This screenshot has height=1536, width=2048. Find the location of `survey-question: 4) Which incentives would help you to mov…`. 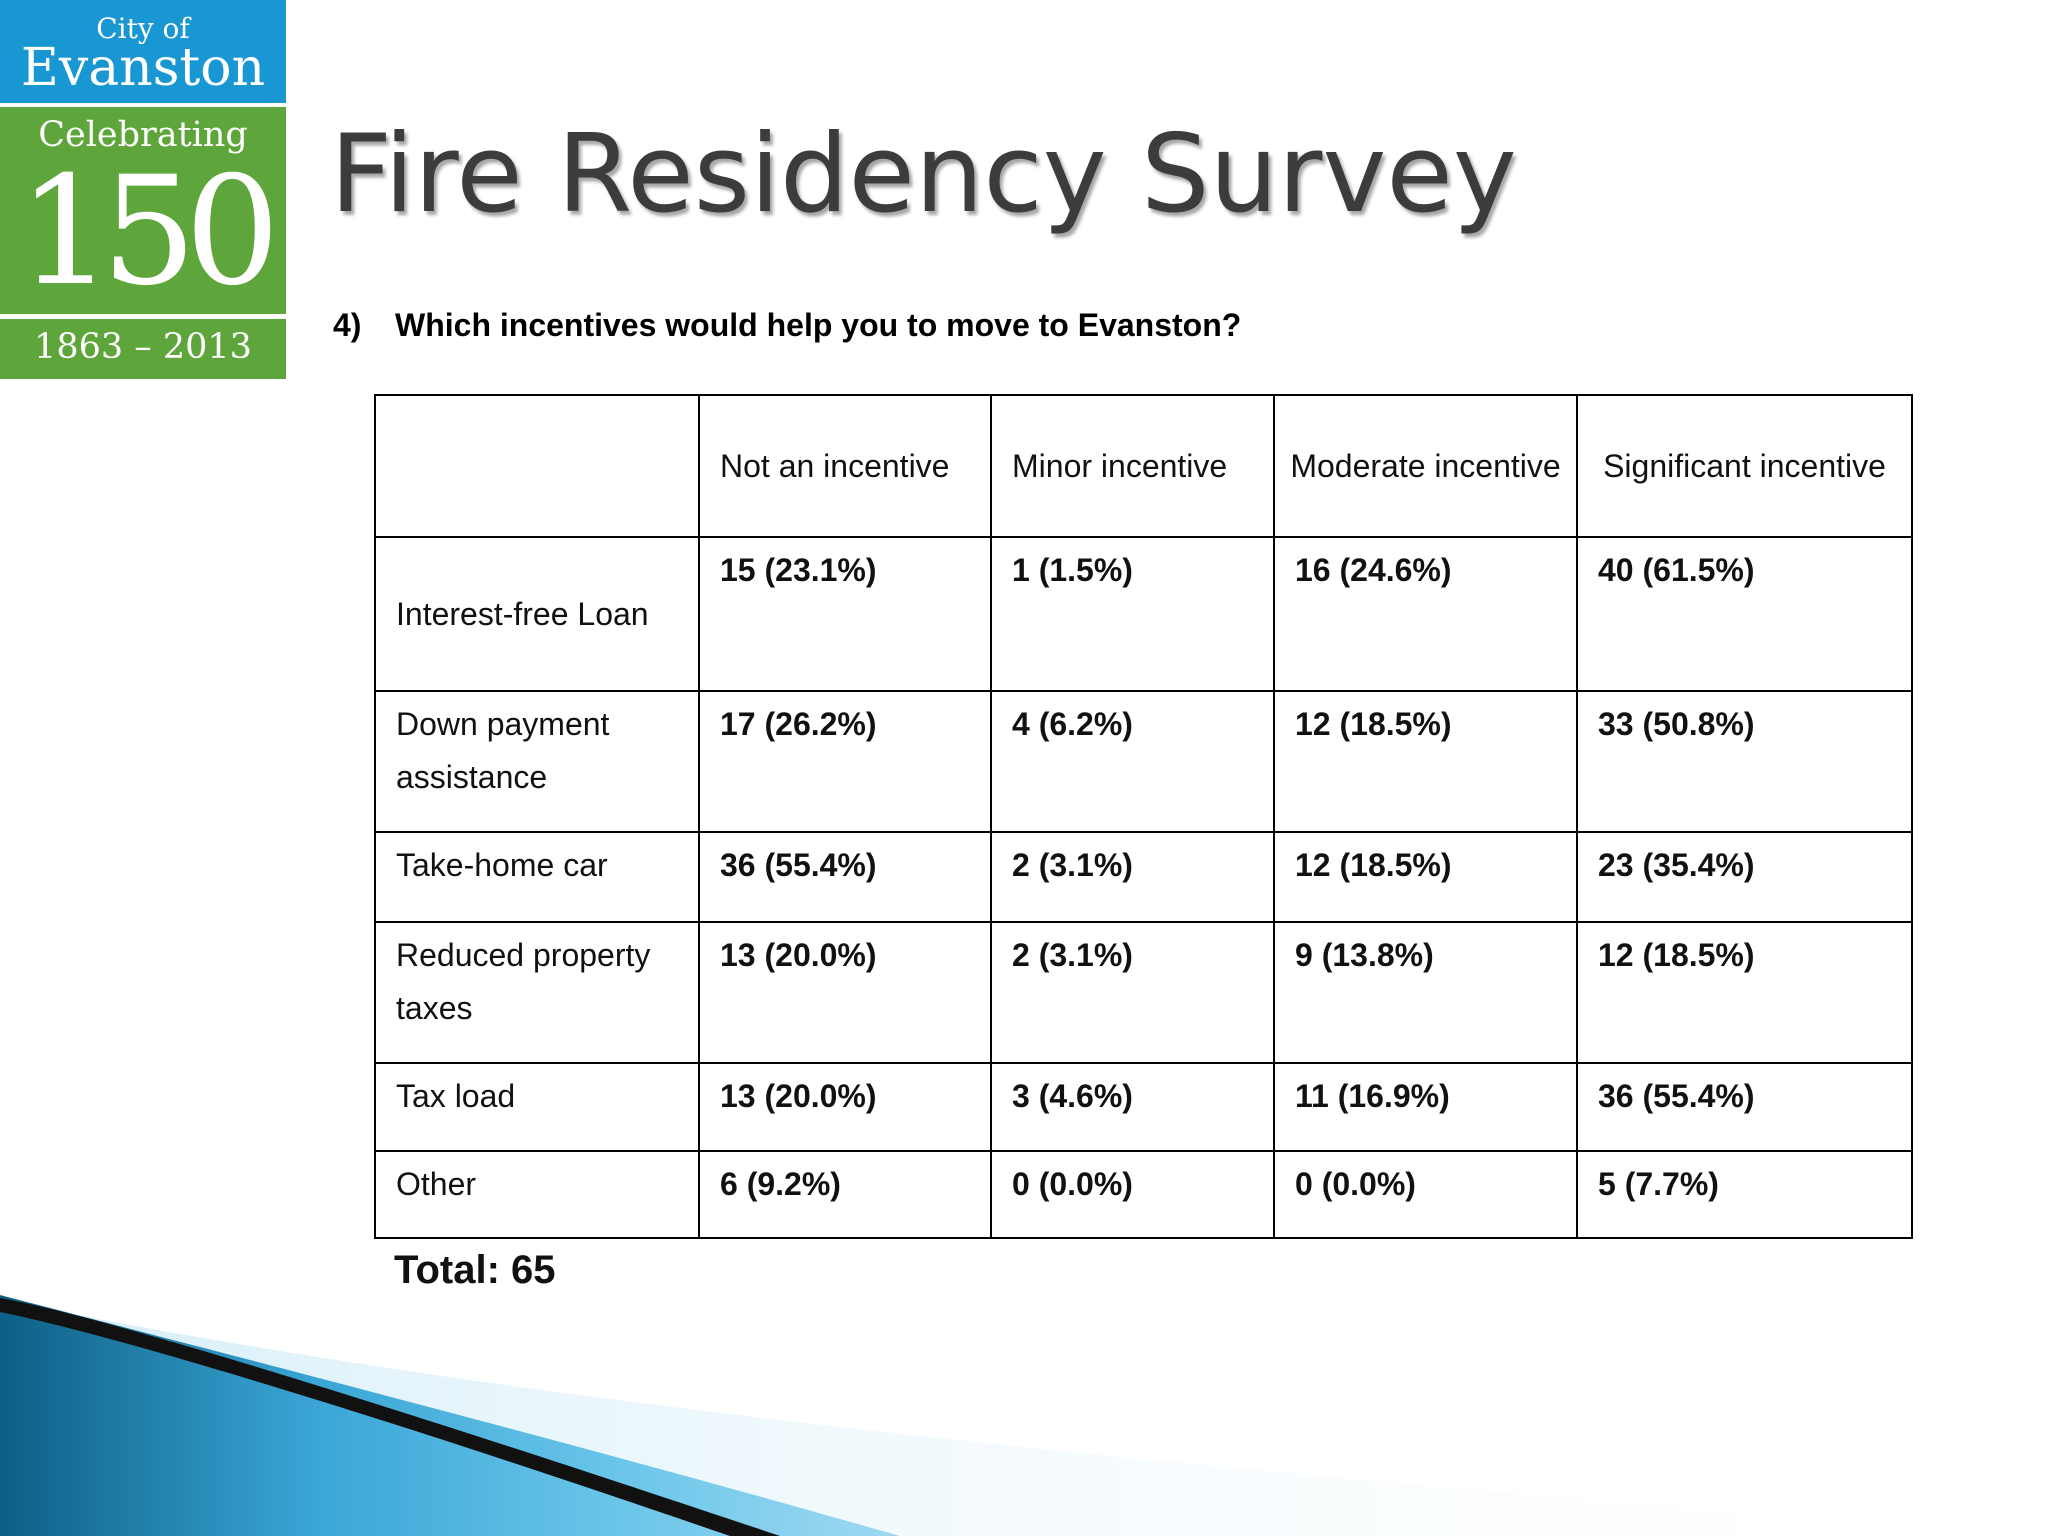

survey-question: 4) Which incentives would help you to mov… is located at coordinates (787, 325).